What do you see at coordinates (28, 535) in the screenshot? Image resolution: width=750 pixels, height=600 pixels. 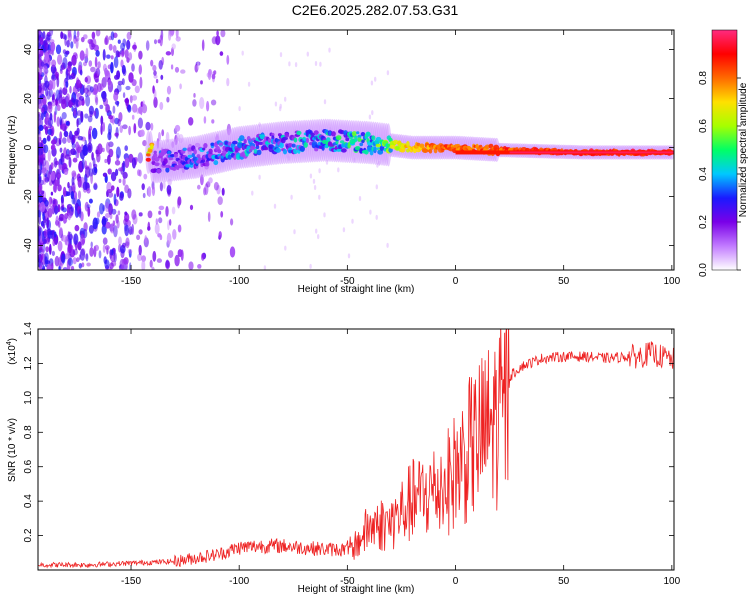 I see `y-tick-label: 0.2` at bounding box center [28, 535].